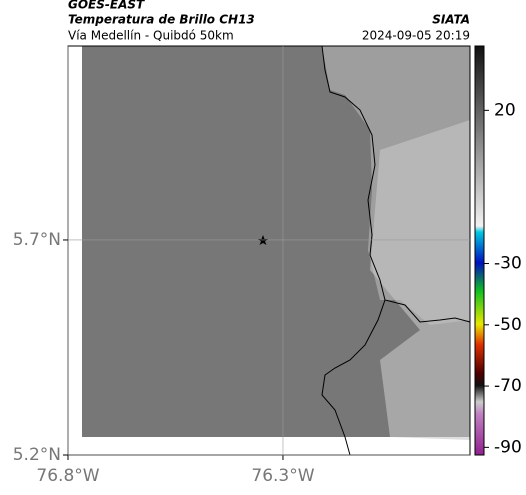  I want to click on timestamp: 2024-09-05 20:19, so click(416, 36).